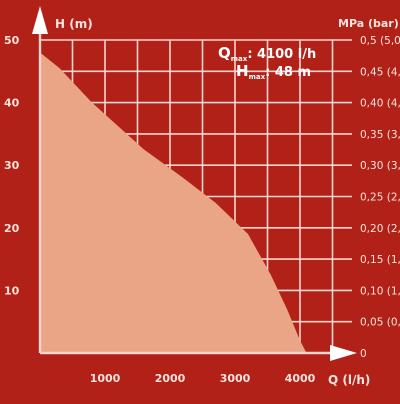  What do you see at coordinates (380, 291) in the screenshot?
I see `right-tick-label: 0,10 (1,0)` at bounding box center [380, 291].